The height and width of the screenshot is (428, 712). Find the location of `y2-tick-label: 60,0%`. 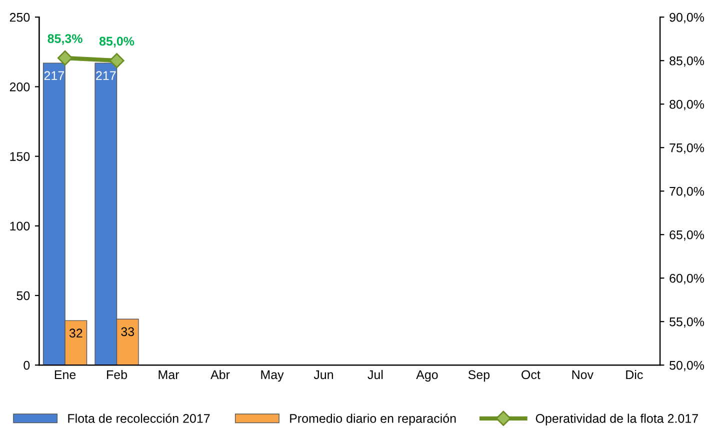

y2-tick-label: 60,0% is located at coordinates (687, 279).